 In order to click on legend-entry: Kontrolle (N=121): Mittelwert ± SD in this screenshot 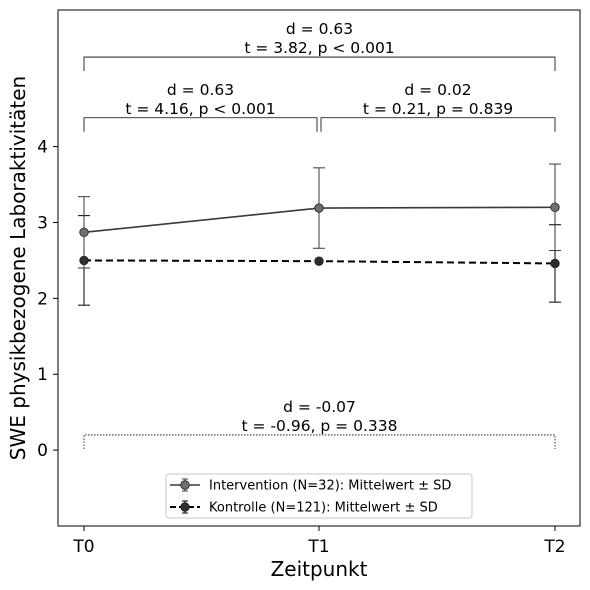, I will do `click(304, 508)`.